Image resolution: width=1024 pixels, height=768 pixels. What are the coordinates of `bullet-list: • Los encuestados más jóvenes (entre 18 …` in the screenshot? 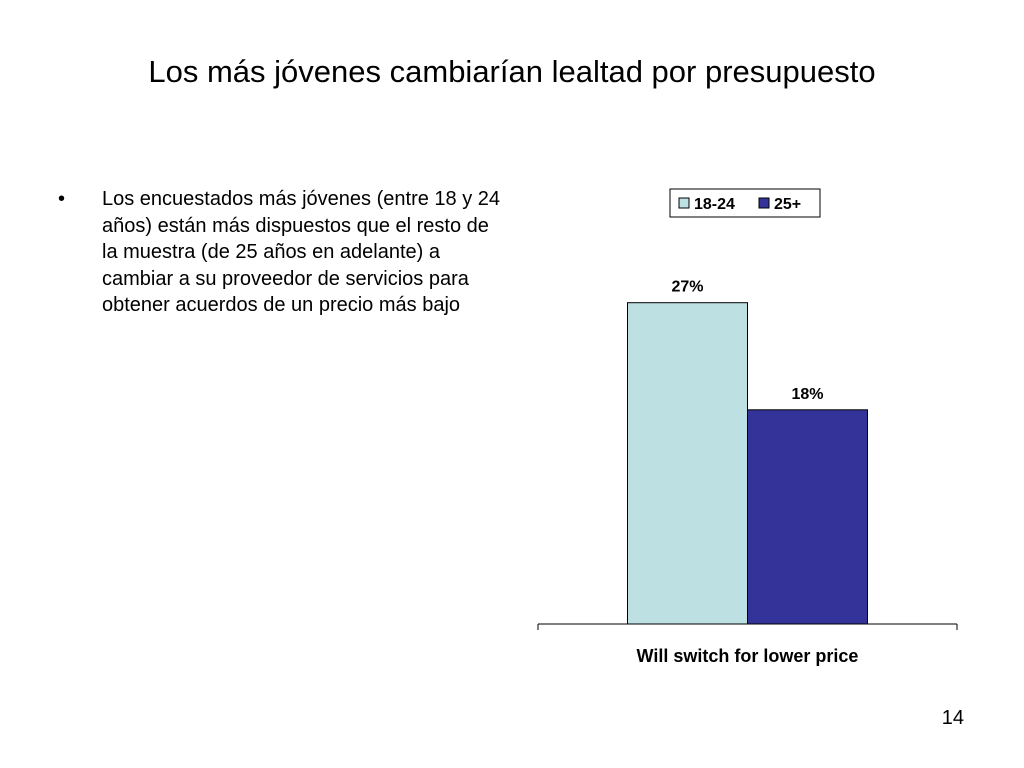 It's located at (283, 252).